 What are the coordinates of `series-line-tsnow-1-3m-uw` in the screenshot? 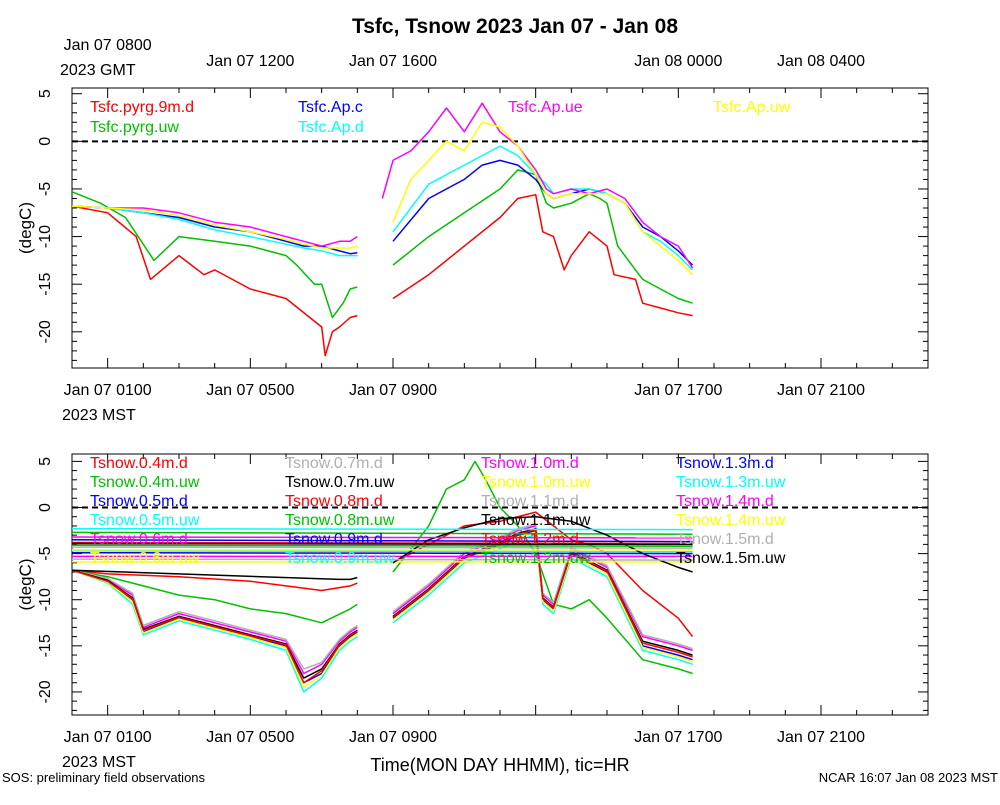 It's located at (382, 529).